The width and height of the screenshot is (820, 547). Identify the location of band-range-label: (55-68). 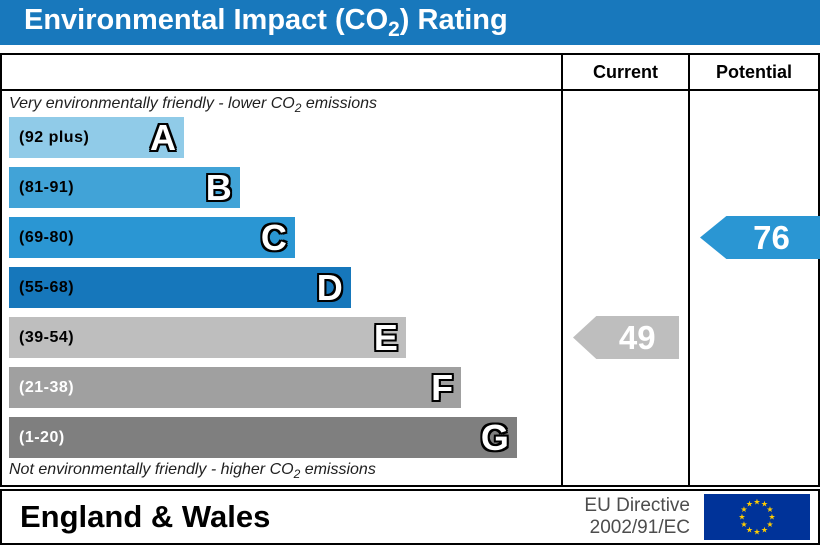
(47, 287).